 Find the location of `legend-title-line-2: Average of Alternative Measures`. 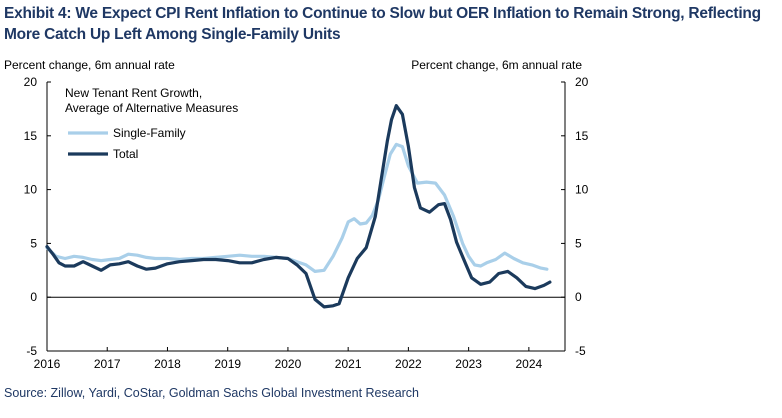

legend-title-line-2: Average of Alternative Measures is located at coordinates (151, 108).